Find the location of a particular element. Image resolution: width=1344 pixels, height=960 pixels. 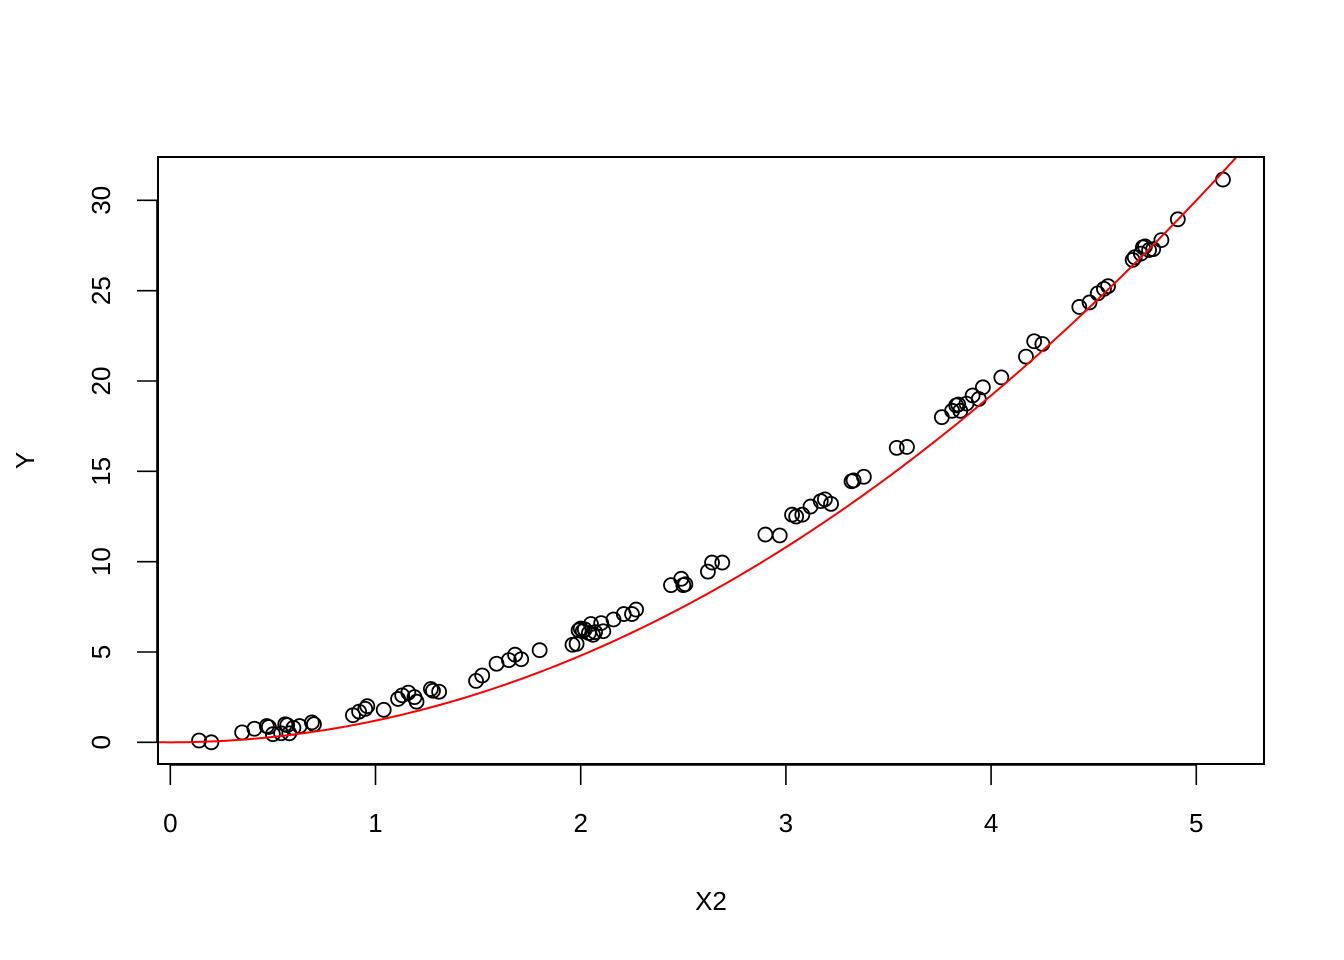

y-tick-label: 10 is located at coordinates (101, 561).